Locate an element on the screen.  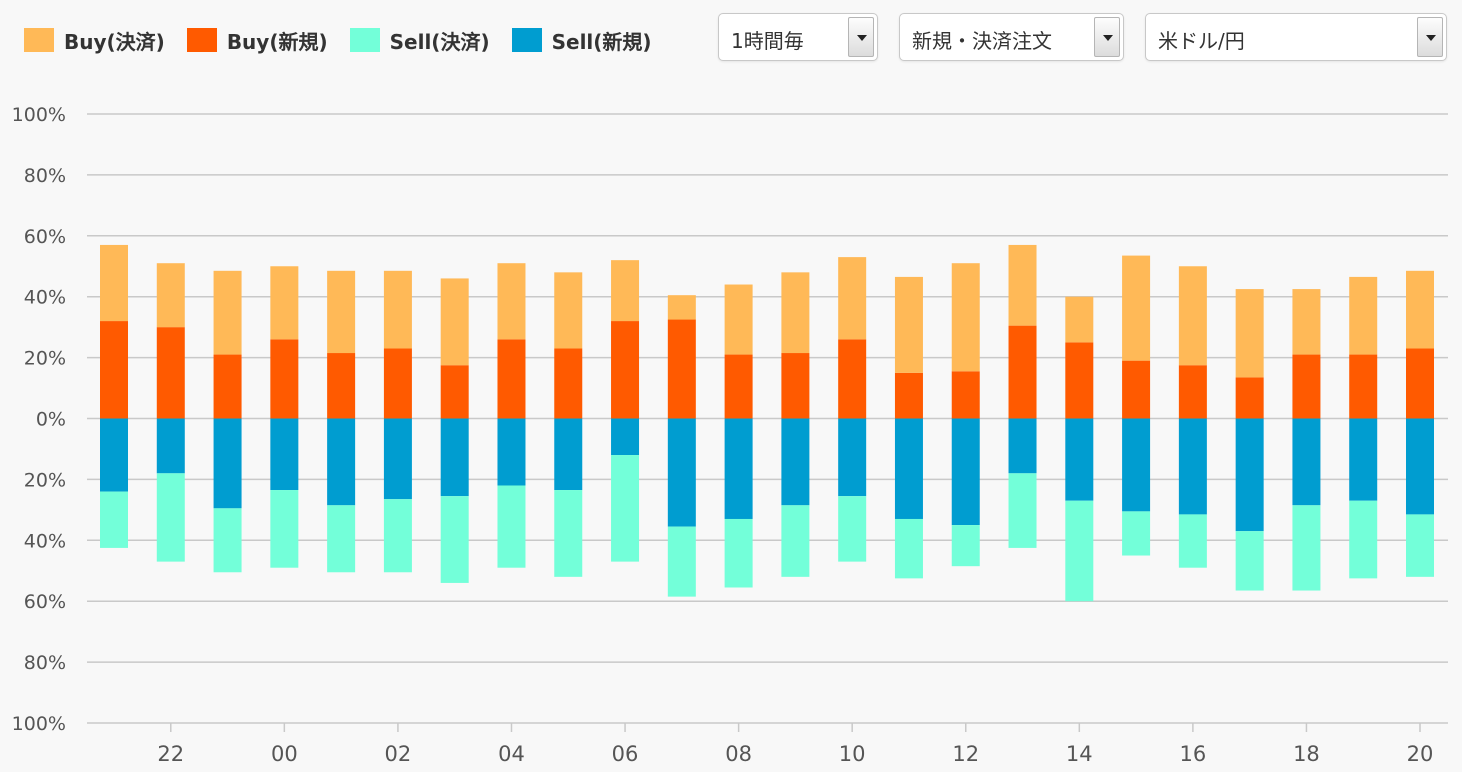
x-tick-label: 18 is located at coordinates (1306, 754).